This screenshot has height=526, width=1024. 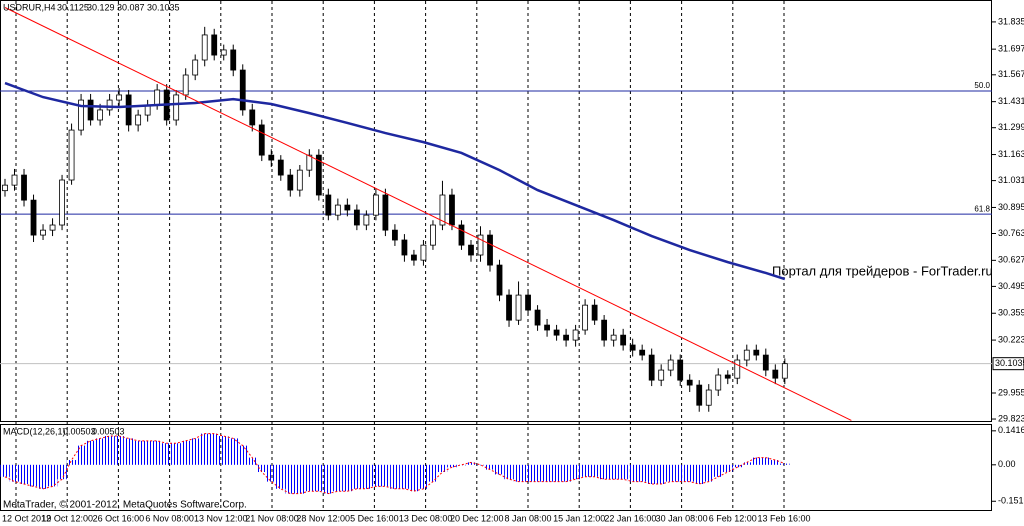 I want to click on x-tick-label: 13 Dec 08:00, so click(x=426, y=518).